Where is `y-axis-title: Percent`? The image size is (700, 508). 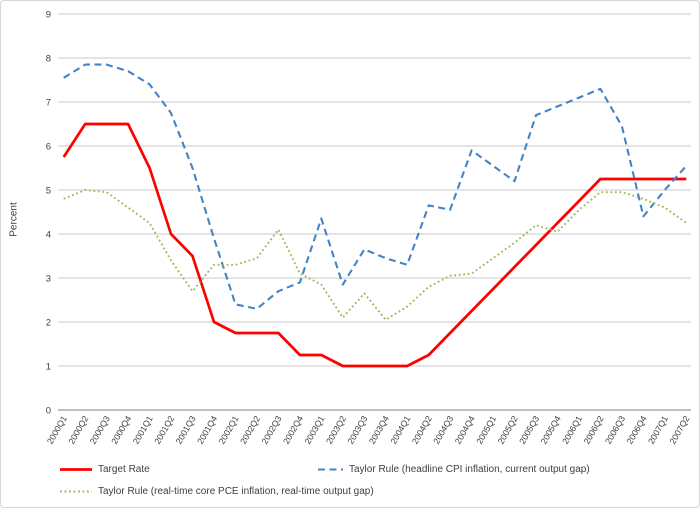 y-axis-title: Percent is located at coordinates (14, 219).